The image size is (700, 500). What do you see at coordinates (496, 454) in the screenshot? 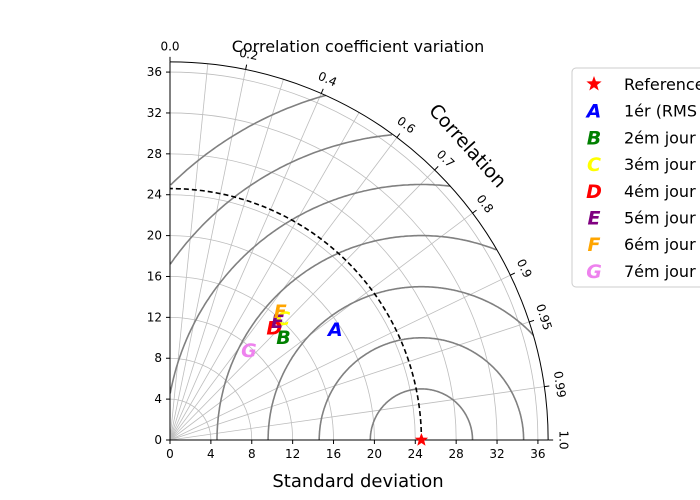
I see `x-tick-label: 32` at bounding box center [496, 454].